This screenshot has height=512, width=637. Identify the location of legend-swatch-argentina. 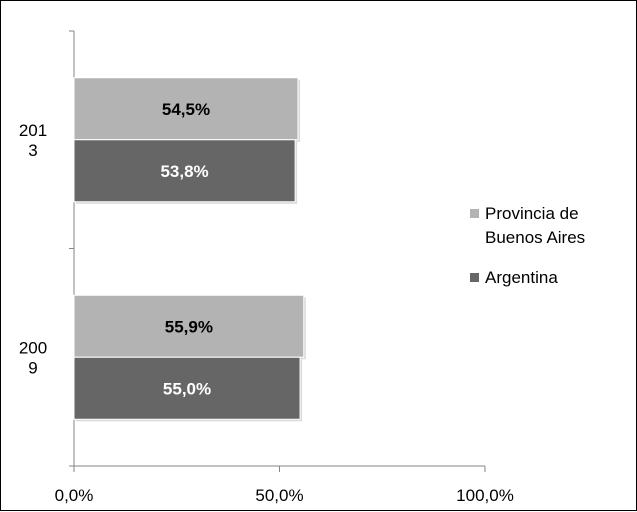
(474, 277).